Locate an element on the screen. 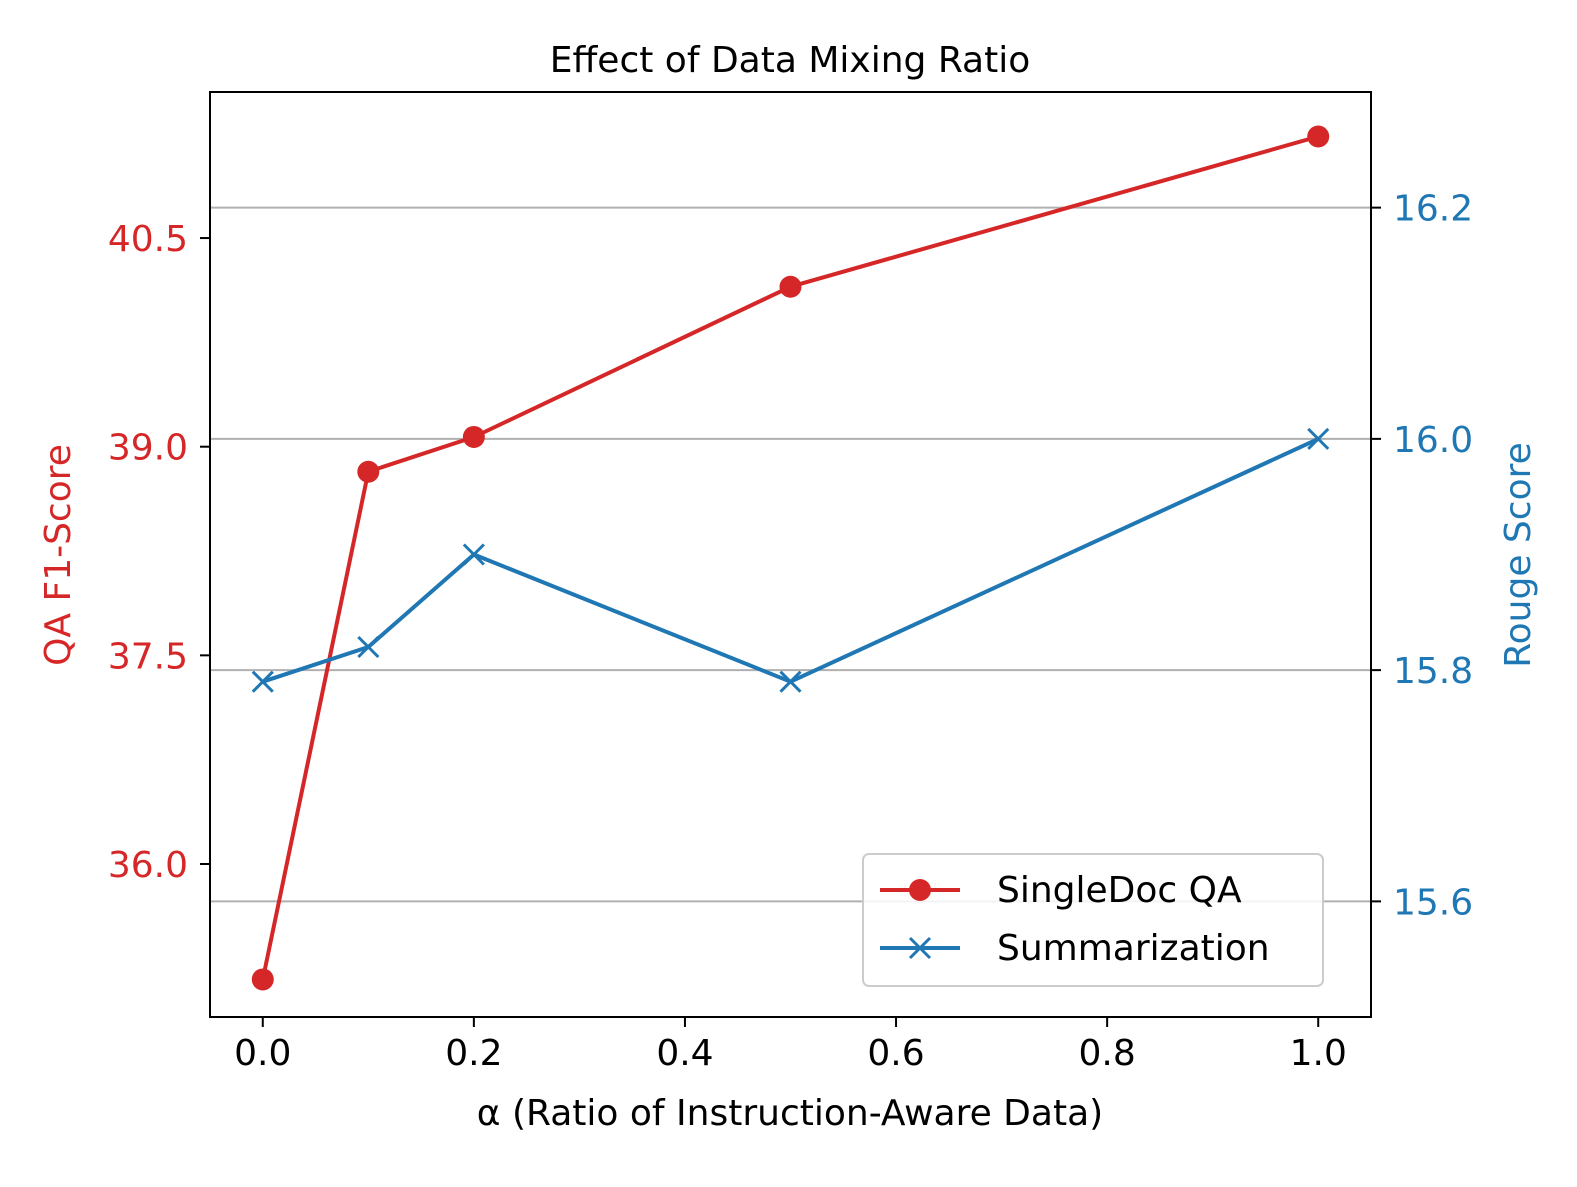 The image size is (1577, 1187). x-tick-label-0: 0.0 is located at coordinates (262, 1053).